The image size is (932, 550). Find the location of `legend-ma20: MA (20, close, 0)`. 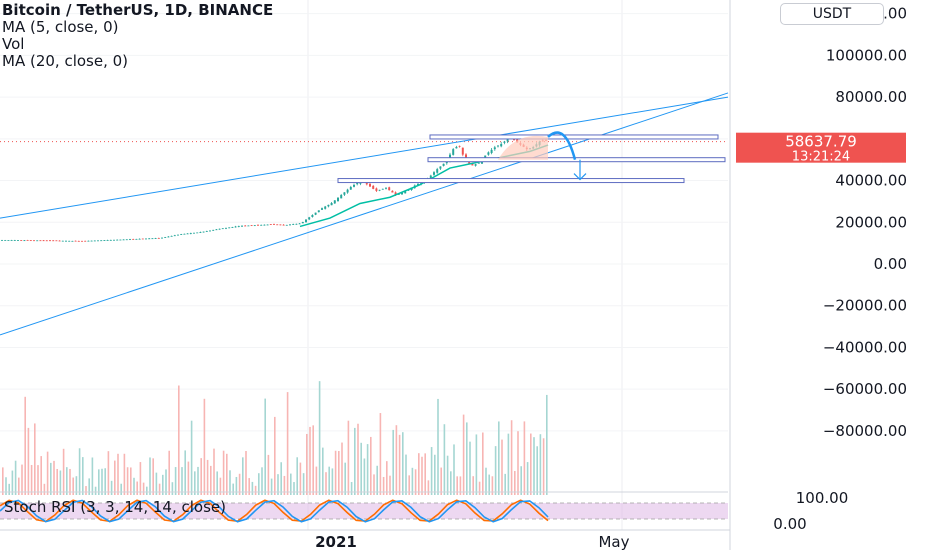

legend-ma20: MA (20, close, 0) is located at coordinates (65, 61).